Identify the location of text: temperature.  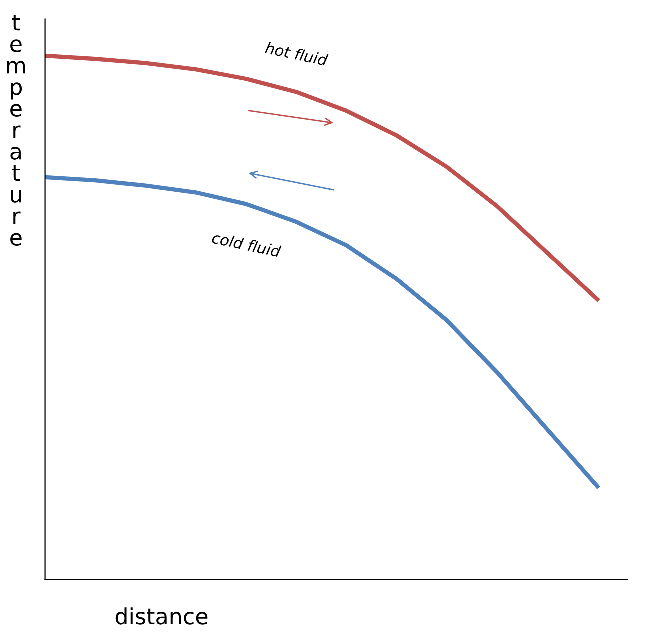
(16, 130).